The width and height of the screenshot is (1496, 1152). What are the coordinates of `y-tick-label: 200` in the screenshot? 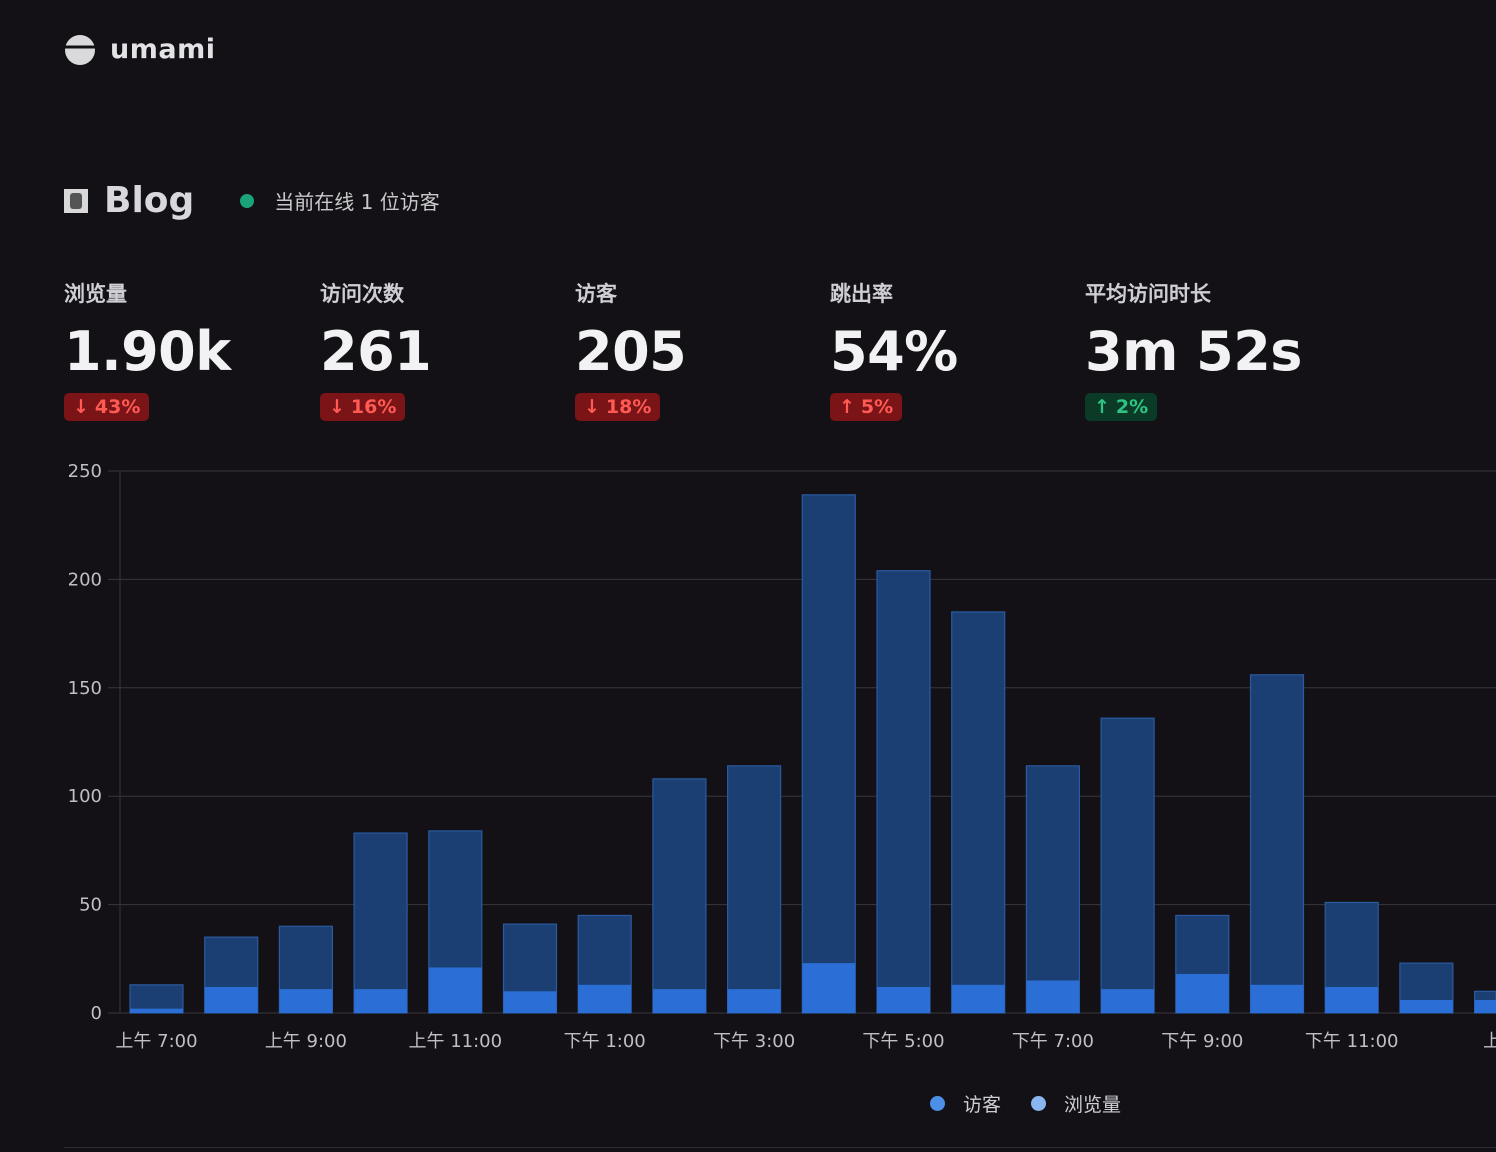 It's located at (85, 579).